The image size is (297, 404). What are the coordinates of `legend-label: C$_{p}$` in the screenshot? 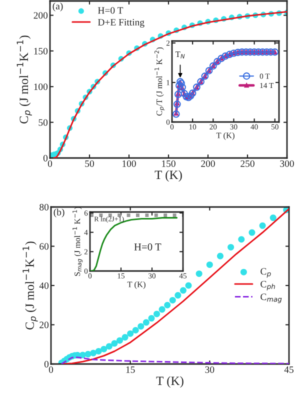 It's located at (265, 273).